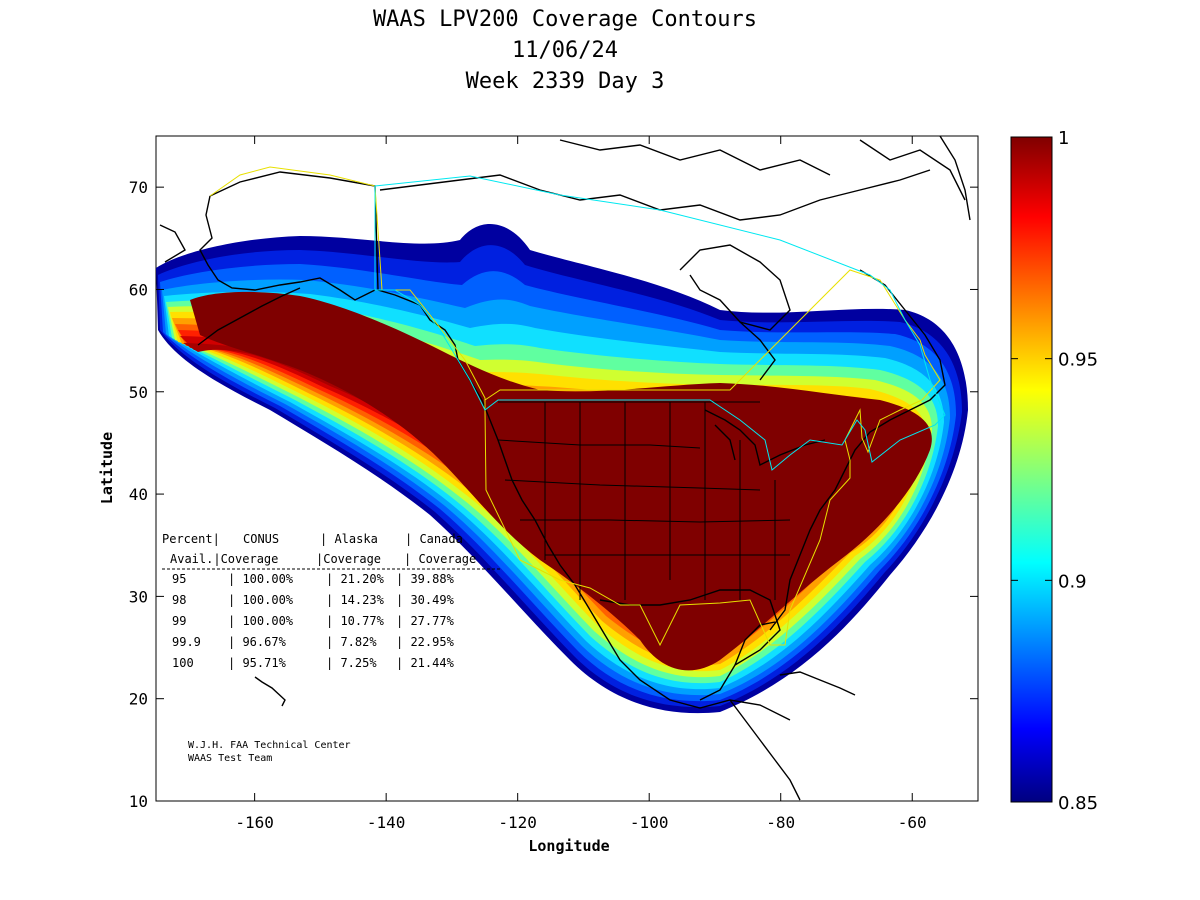  Describe the element at coordinates (313, 579) in the screenshot. I see `table-row: 95 | 100.00% | 21.20% | 39.88%` at that location.